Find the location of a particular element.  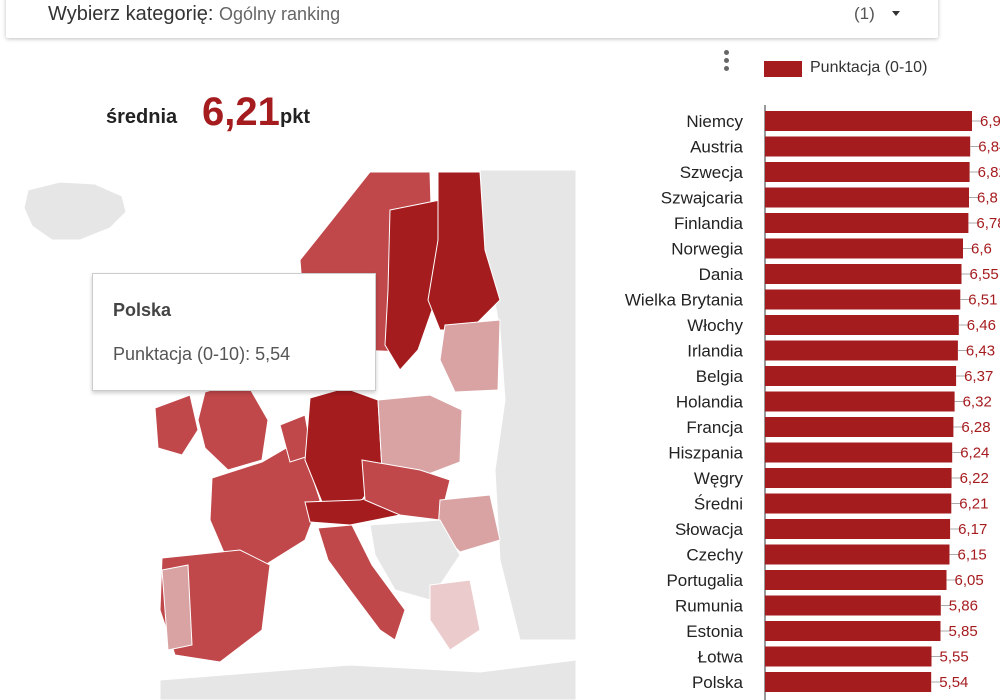

map-region-iceland is located at coordinates (75, 211).